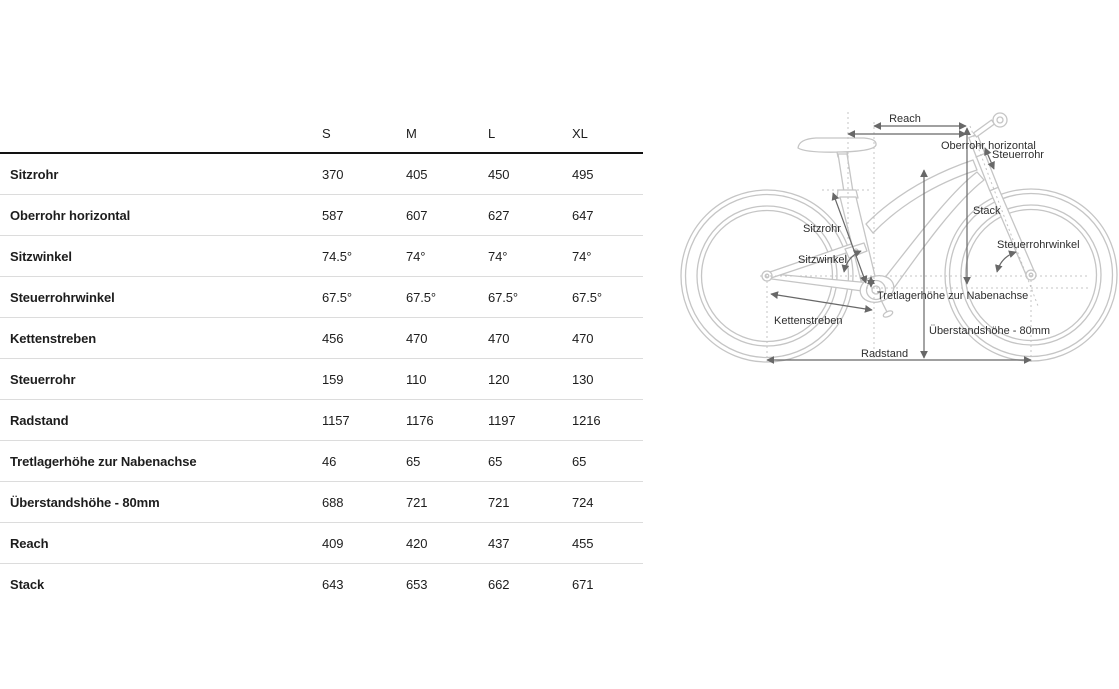 Image resolution: width=1119 pixels, height=689 pixels. I want to click on row-value: 627, so click(499, 215).